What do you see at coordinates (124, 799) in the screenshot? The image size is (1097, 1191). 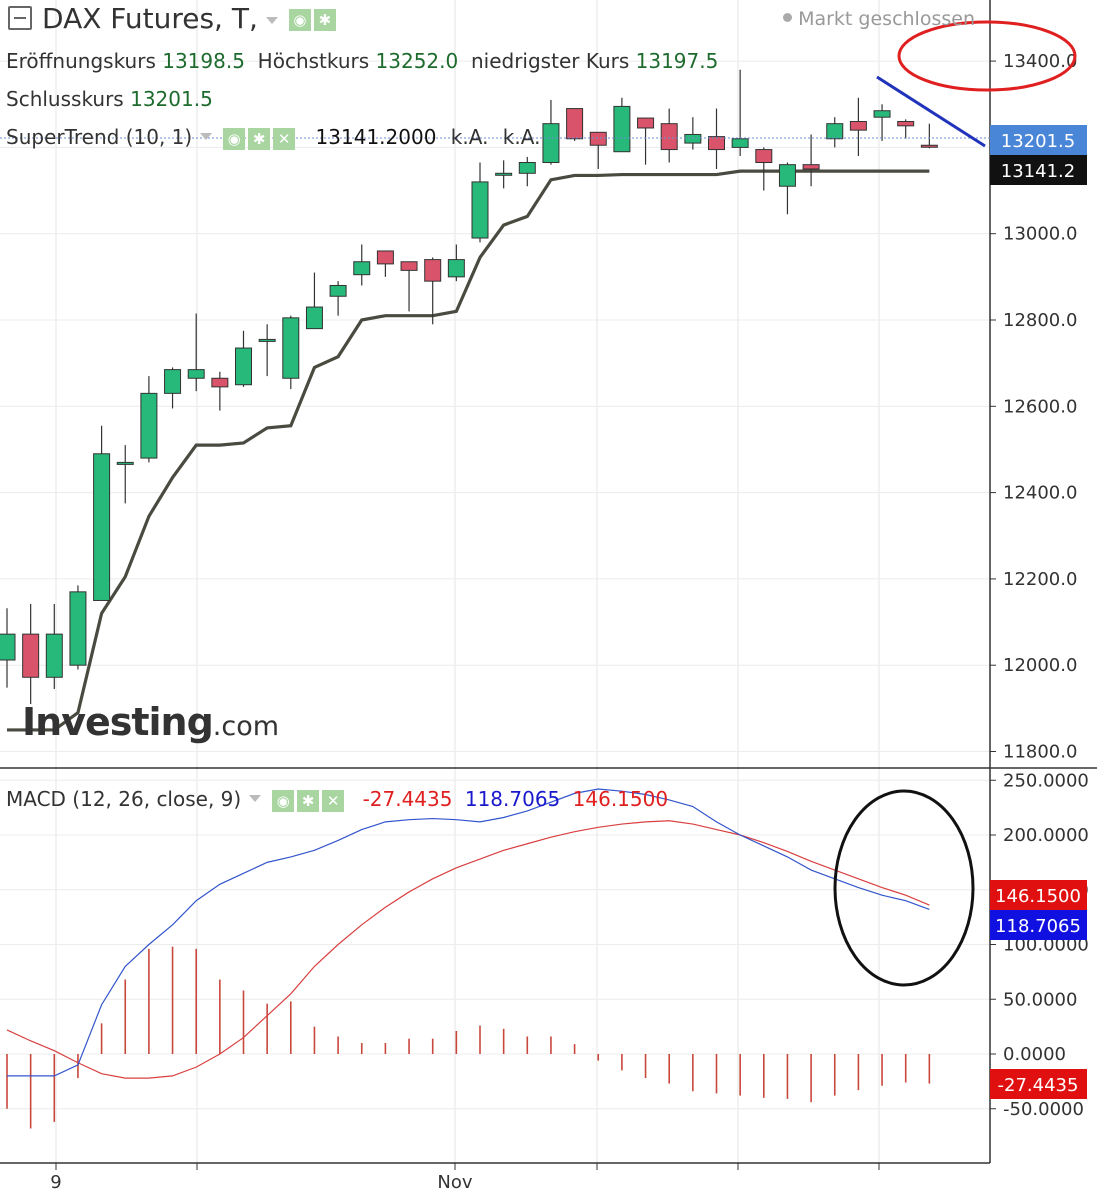 I see `macd-label: MACD (12, 26, close, 9)` at bounding box center [124, 799].